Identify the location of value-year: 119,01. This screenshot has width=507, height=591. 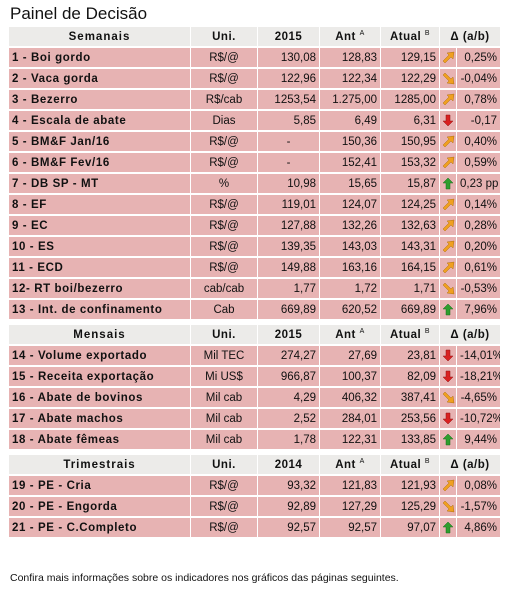
(289, 205).